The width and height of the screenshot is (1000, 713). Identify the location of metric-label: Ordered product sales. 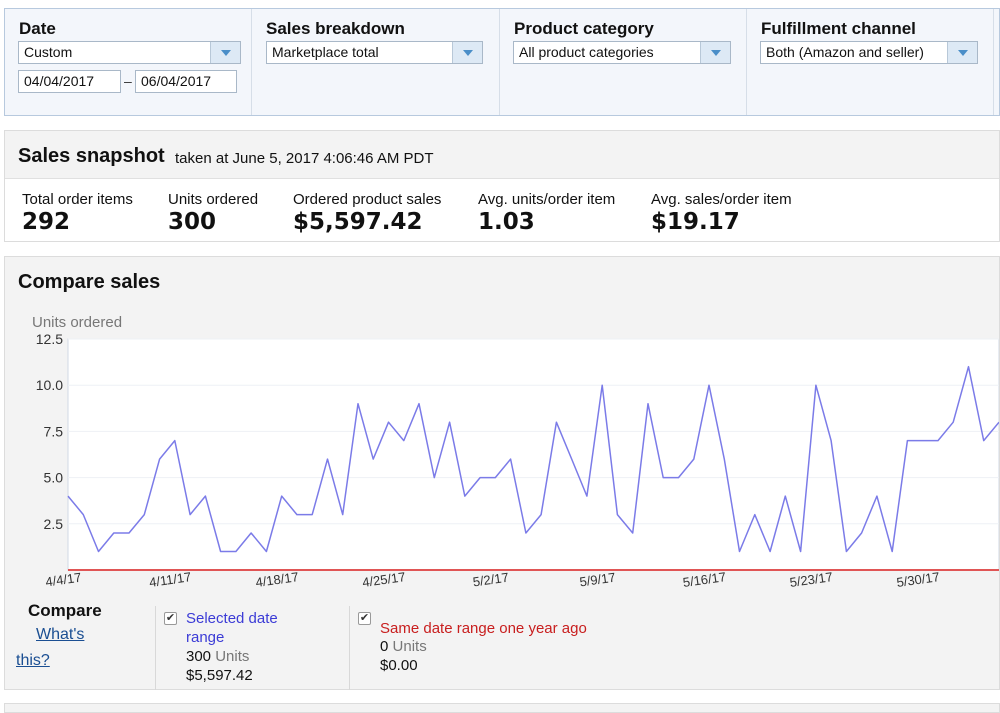
(367, 199).